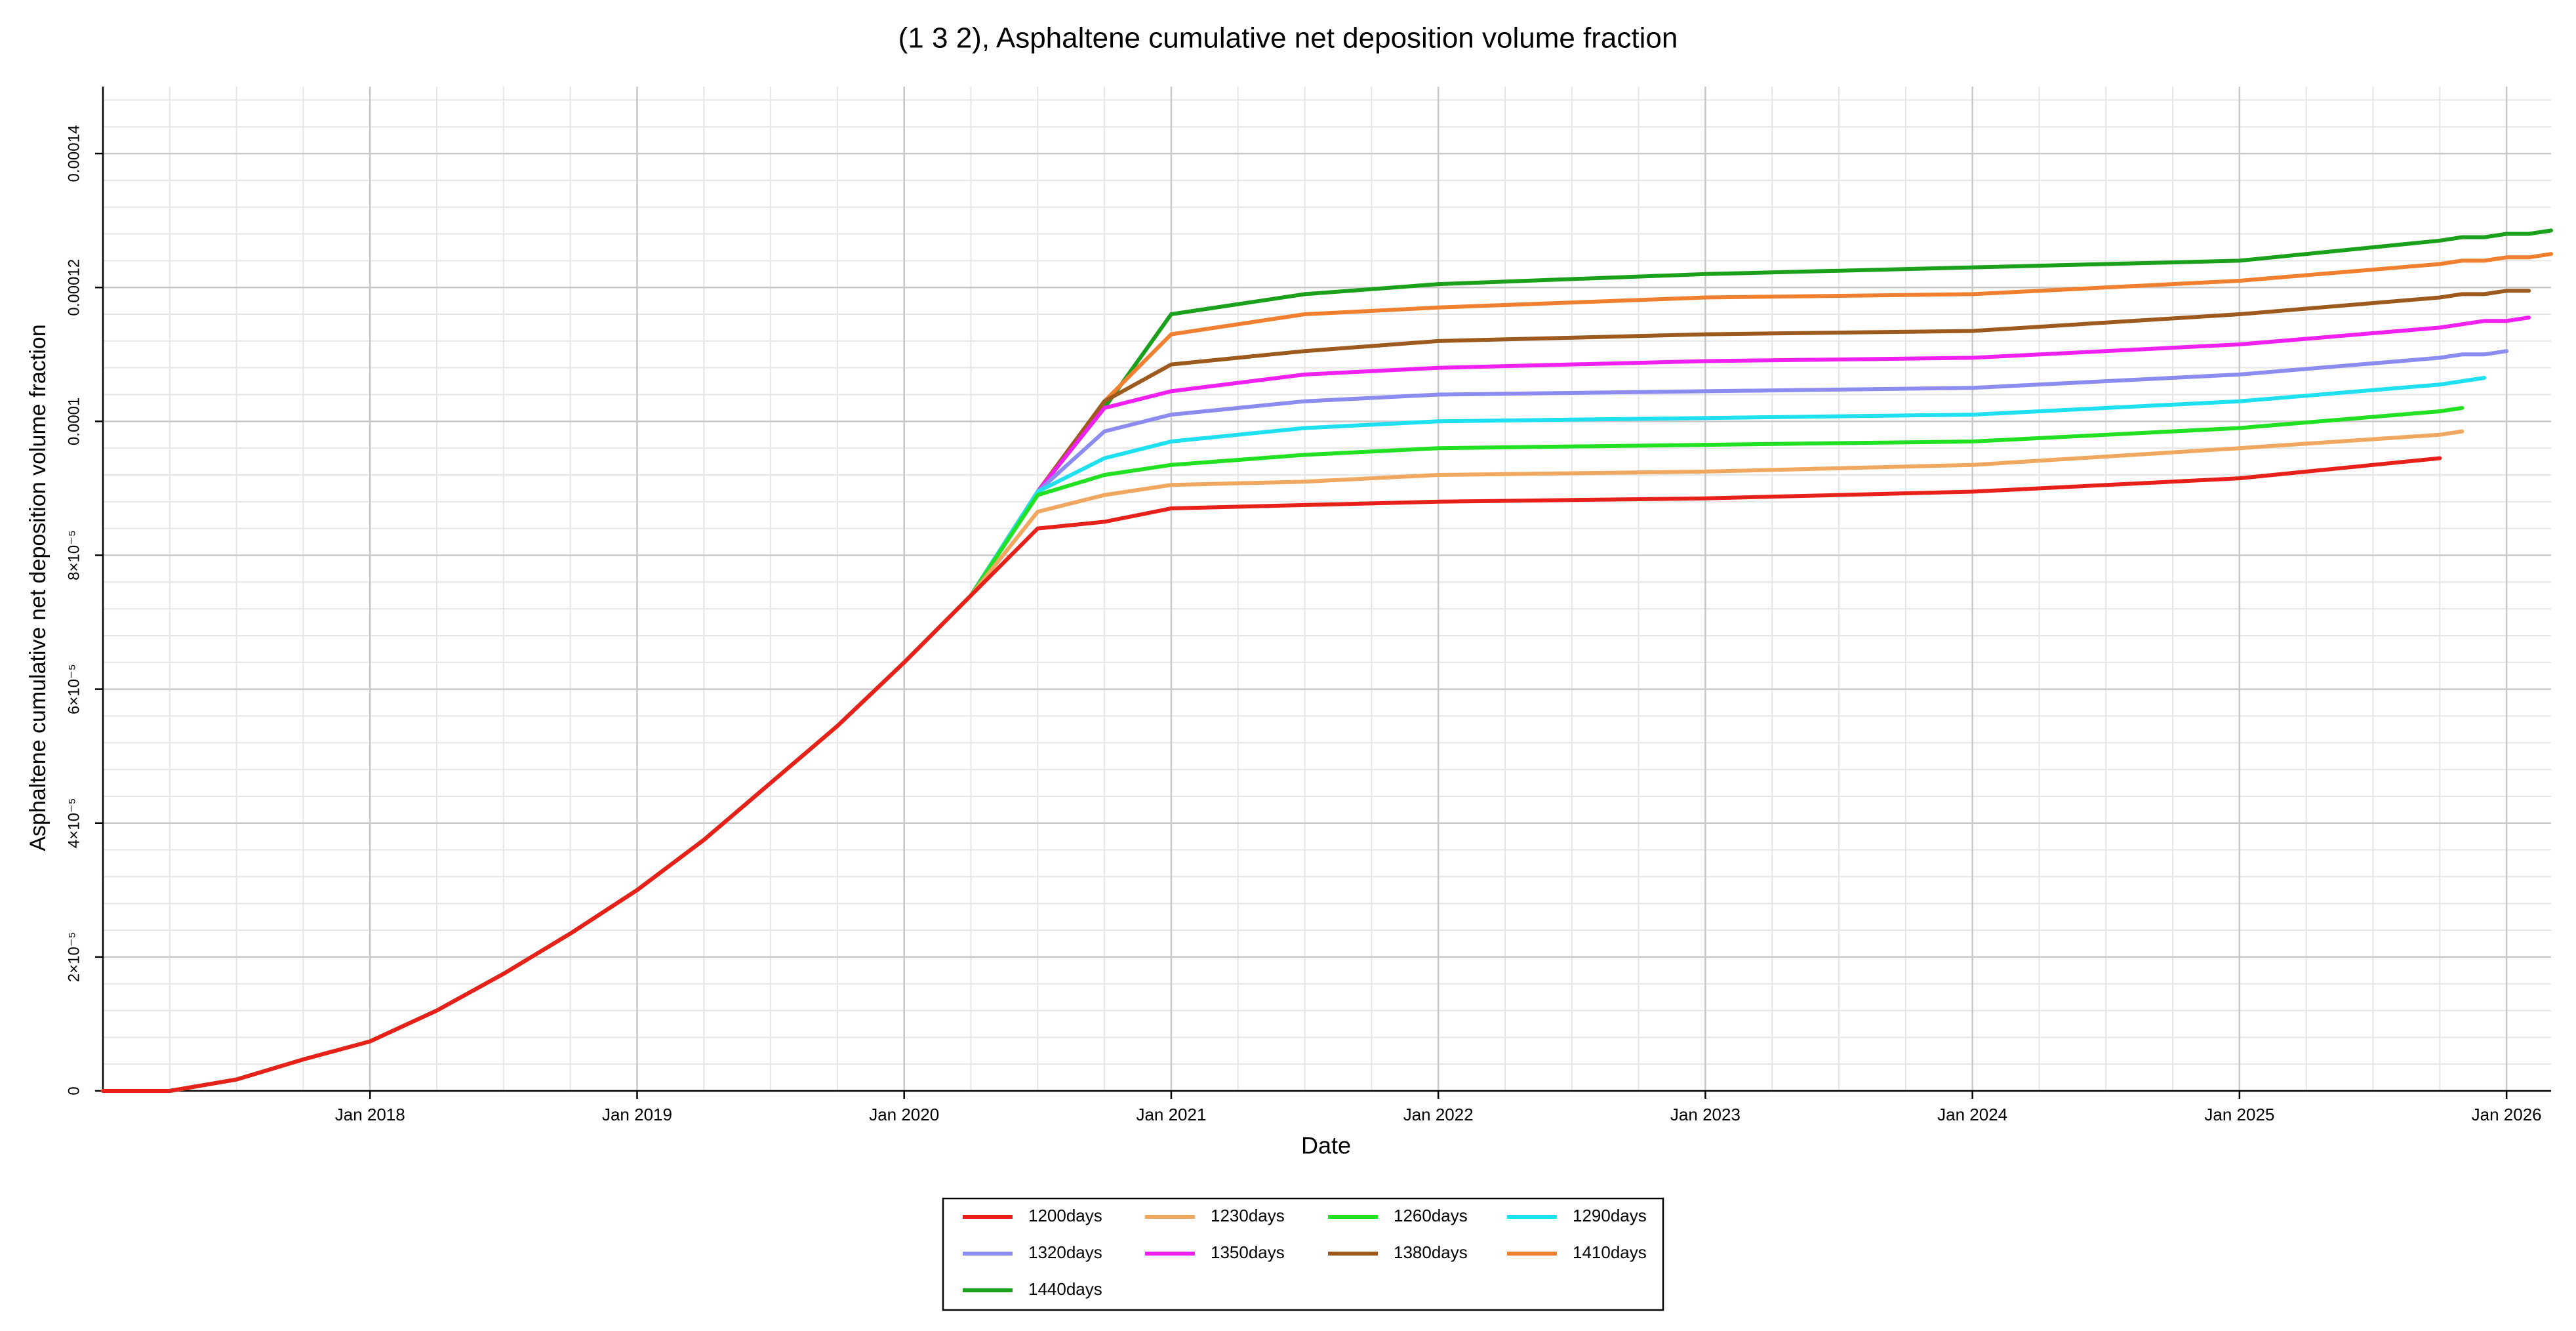 The height and width of the screenshot is (1331, 2576). I want to click on y-tick-label: 2×10⁻⁵, so click(74, 957).